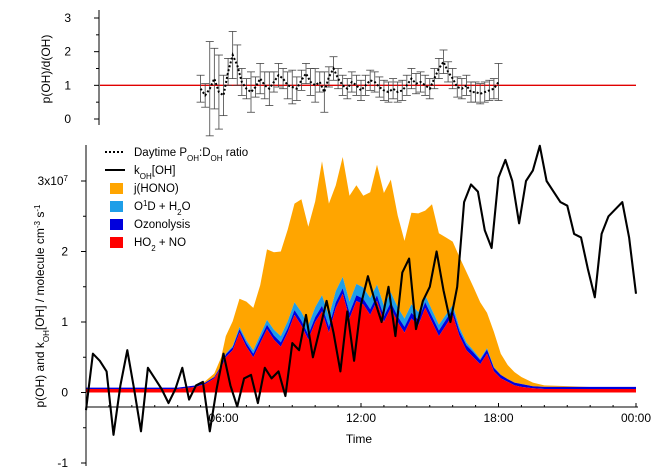  I want to click on legend-label-koh: kOH[OH], so click(154, 173).